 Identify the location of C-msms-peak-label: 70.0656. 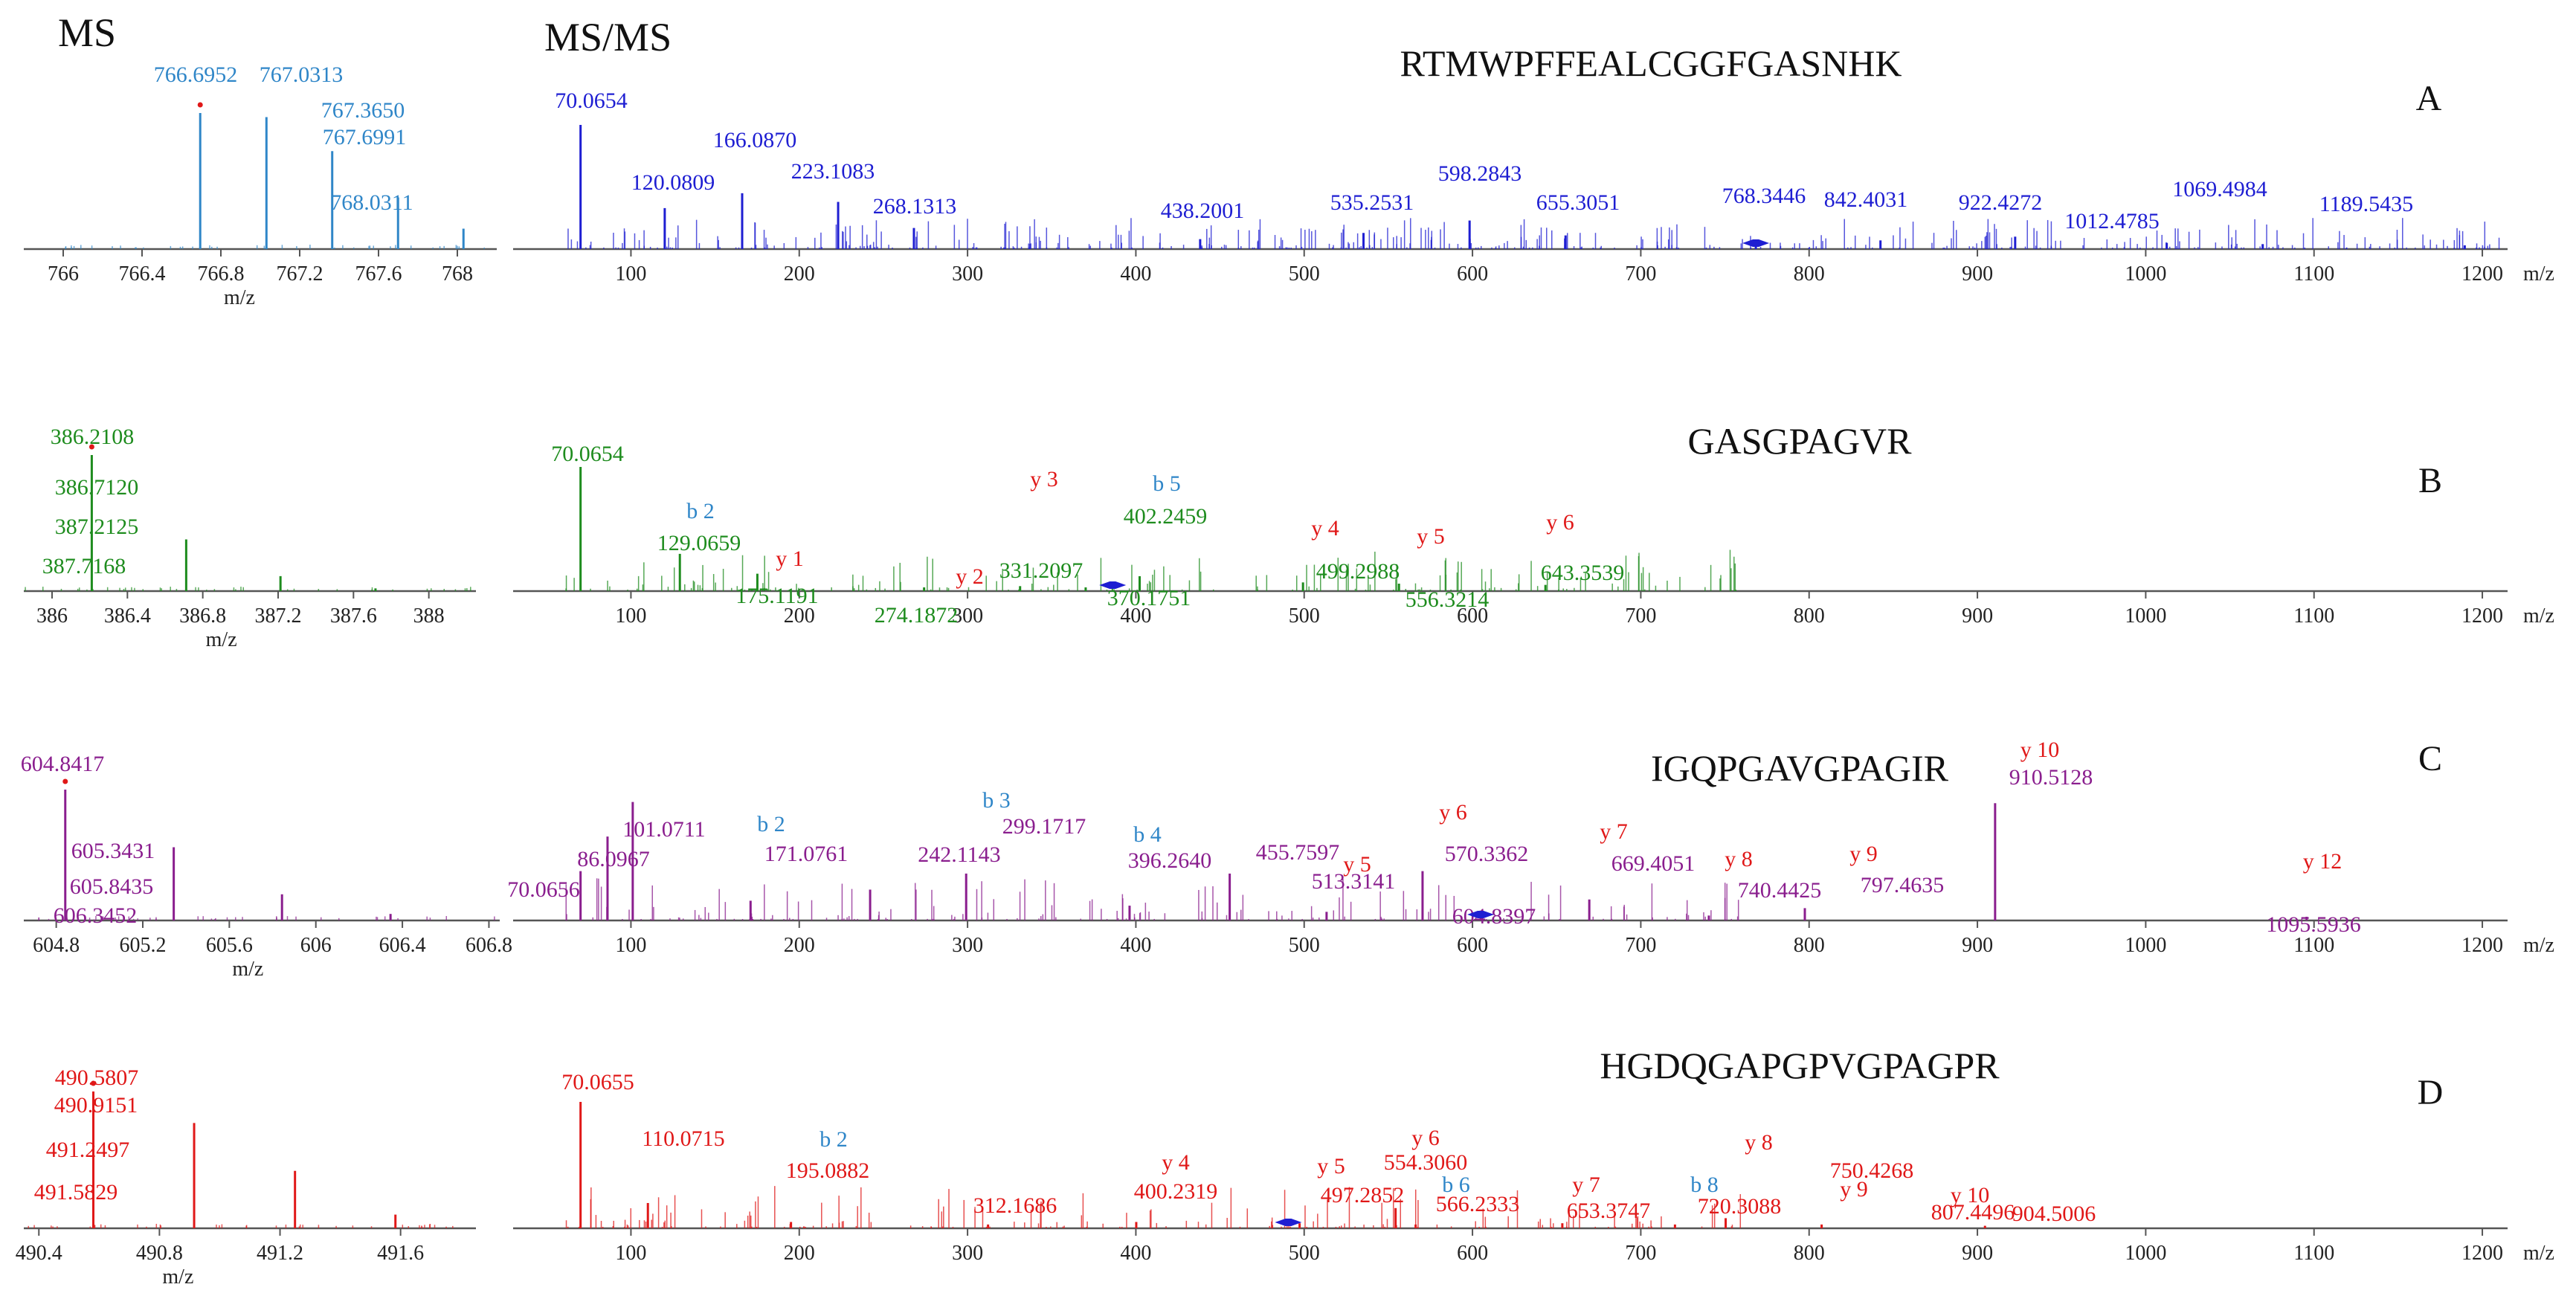
(543, 889).